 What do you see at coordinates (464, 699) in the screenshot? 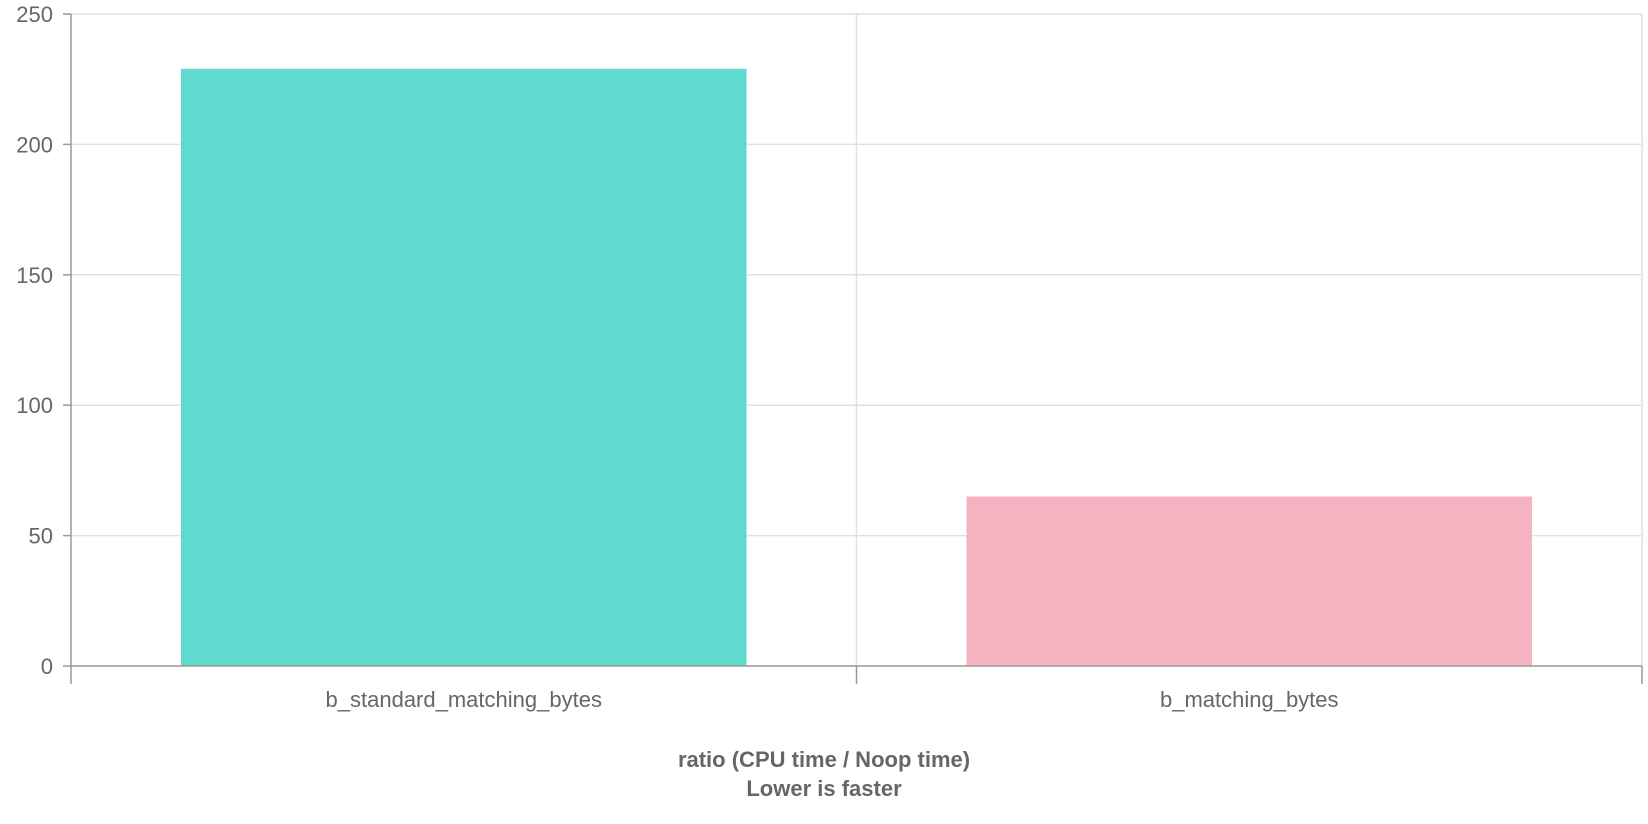
I see `x-tick-label: b_standard_matching_bytes` at bounding box center [464, 699].